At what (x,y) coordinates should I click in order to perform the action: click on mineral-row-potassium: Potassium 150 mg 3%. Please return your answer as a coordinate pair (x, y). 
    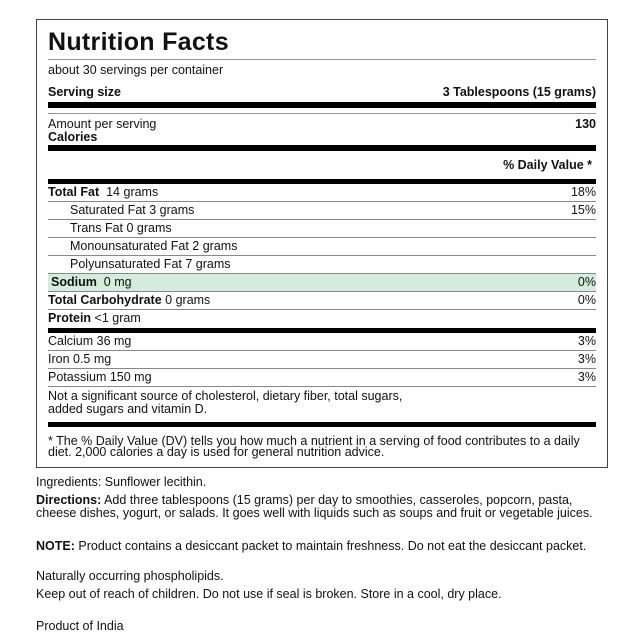
    Looking at the image, I should click on (322, 378).